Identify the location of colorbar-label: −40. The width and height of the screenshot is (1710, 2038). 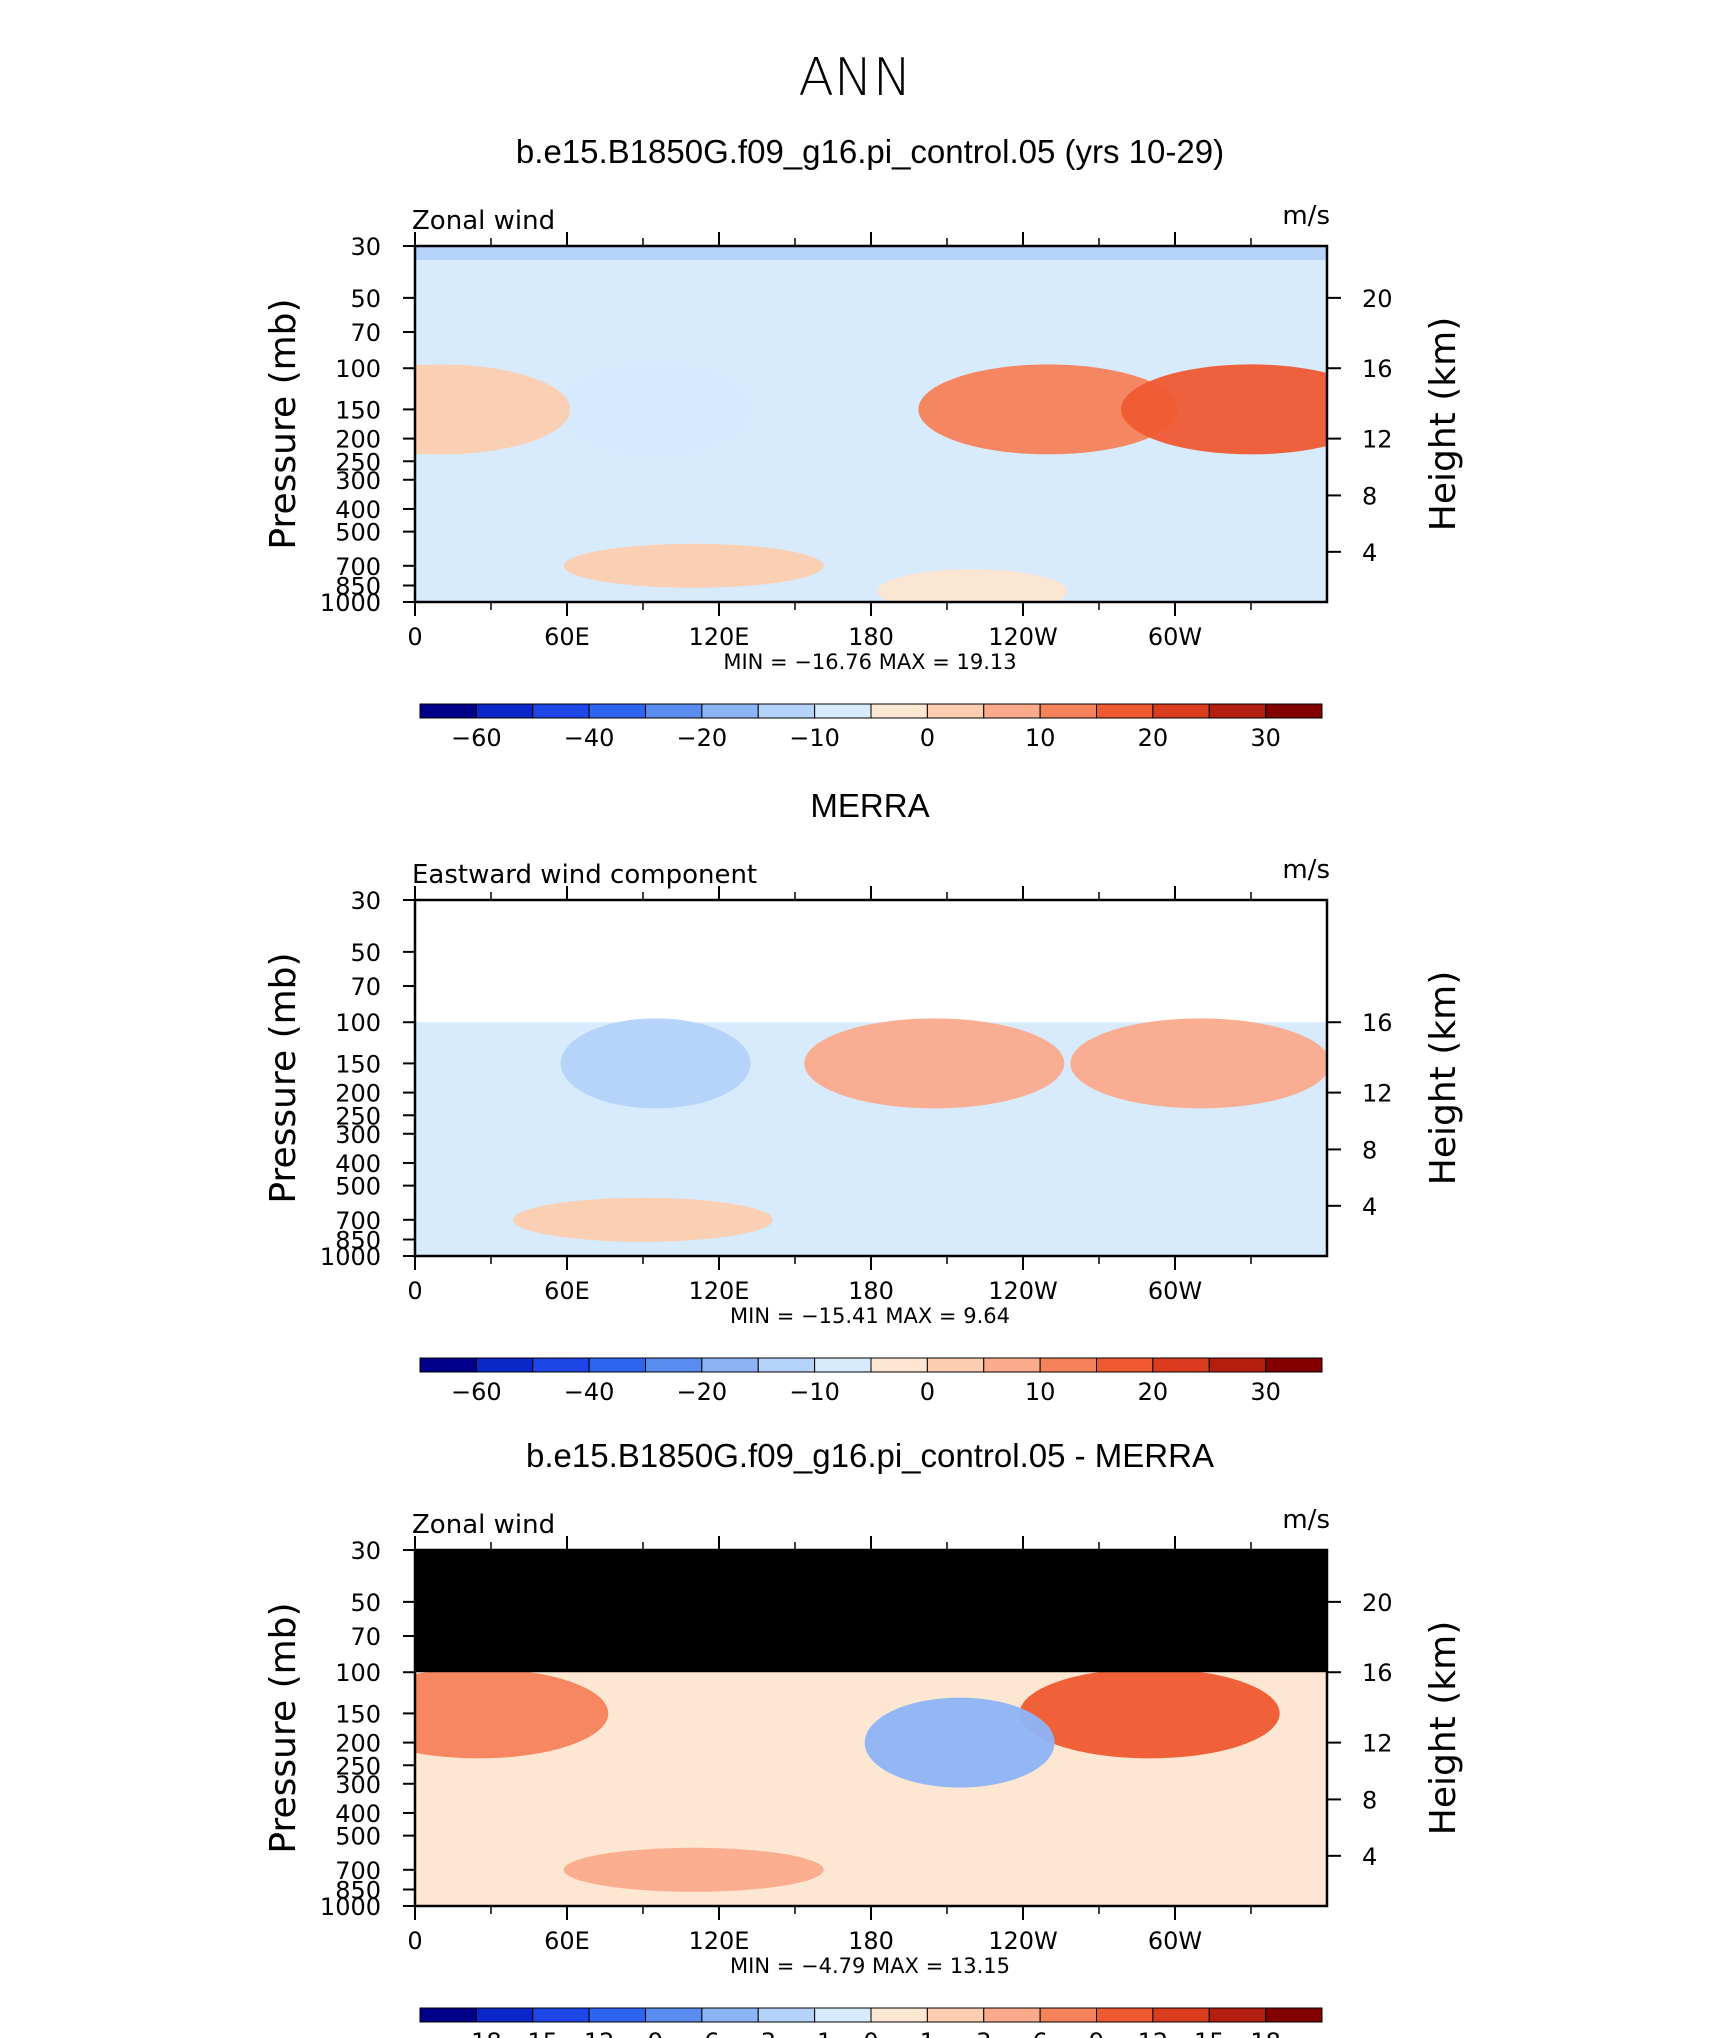
(589, 1392).